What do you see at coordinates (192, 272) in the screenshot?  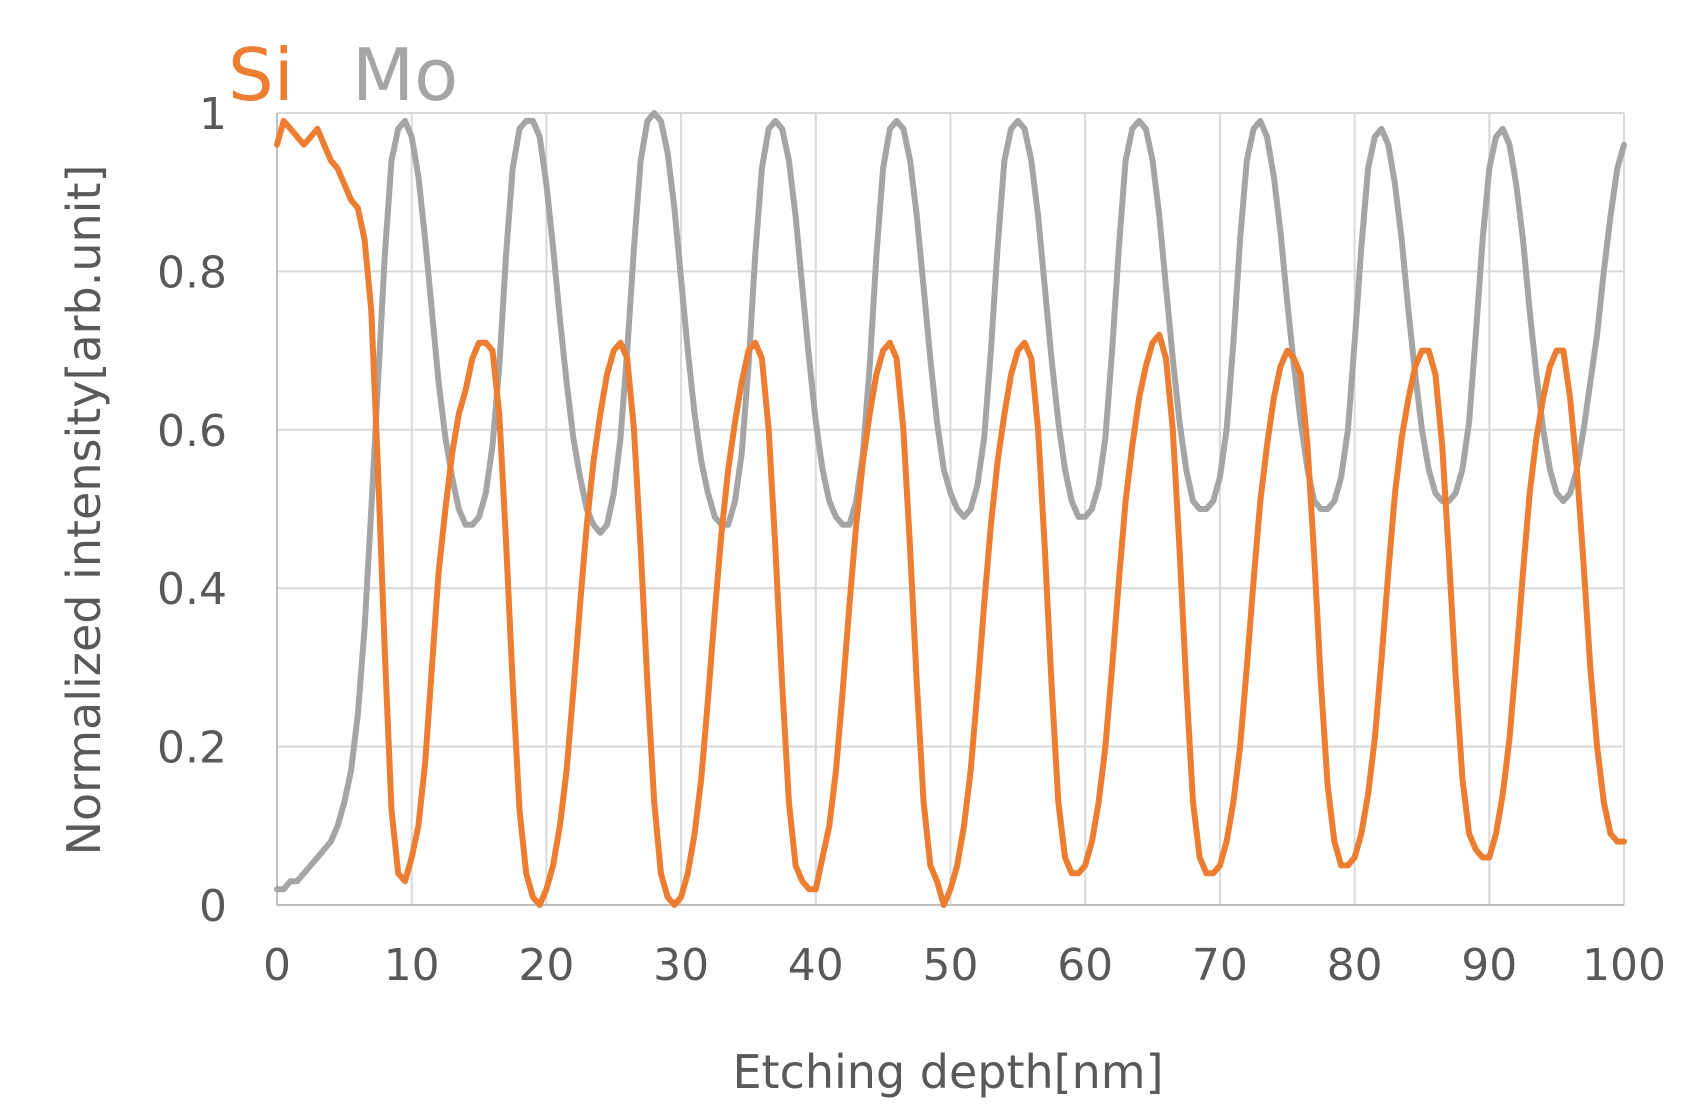 I see `y-tick-label: 0.8` at bounding box center [192, 272].